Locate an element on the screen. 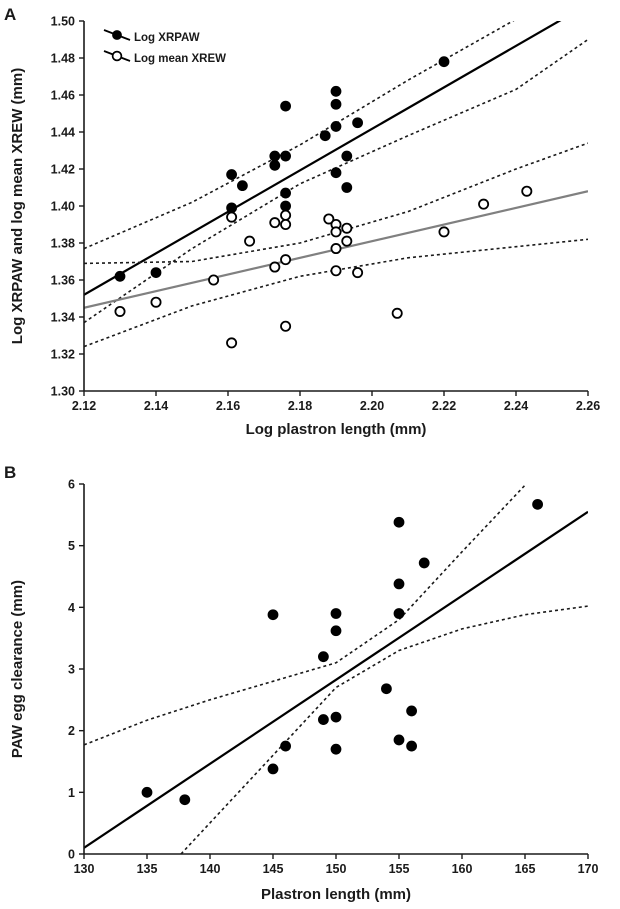  panel-b-x-tick-label: 160 is located at coordinates (462, 869).